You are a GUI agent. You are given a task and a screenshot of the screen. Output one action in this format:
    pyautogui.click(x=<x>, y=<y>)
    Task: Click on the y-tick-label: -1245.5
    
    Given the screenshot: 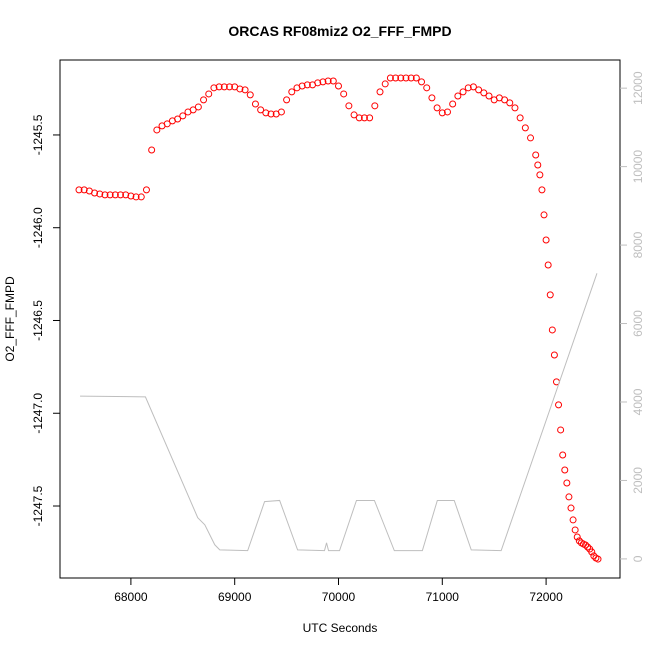 What is the action you would take?
    pyautogui.click(x=38, y=134)
    